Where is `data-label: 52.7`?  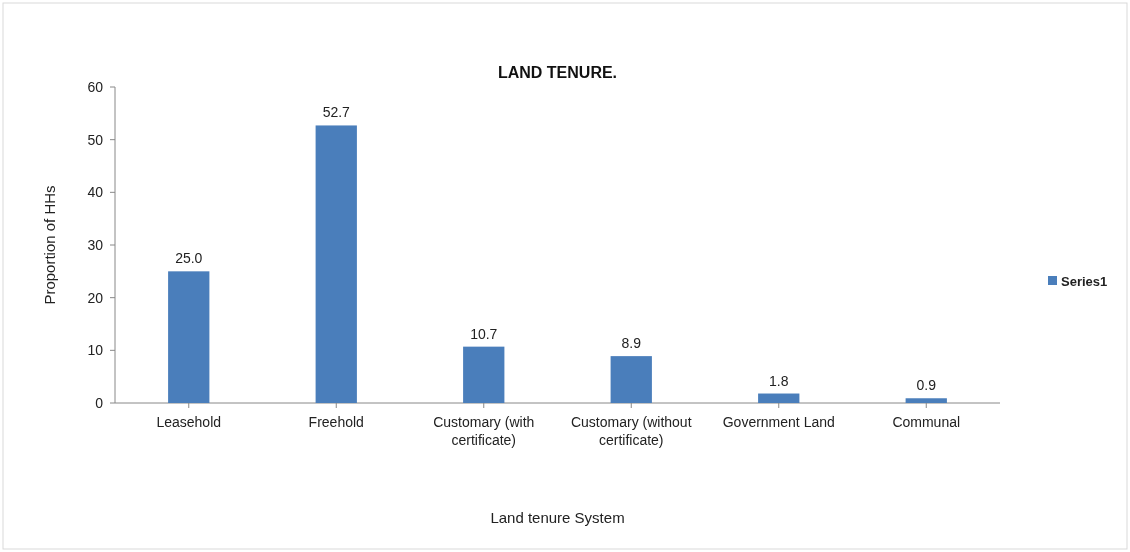
data-label: 52.7 is located at coordinates (336, 112).